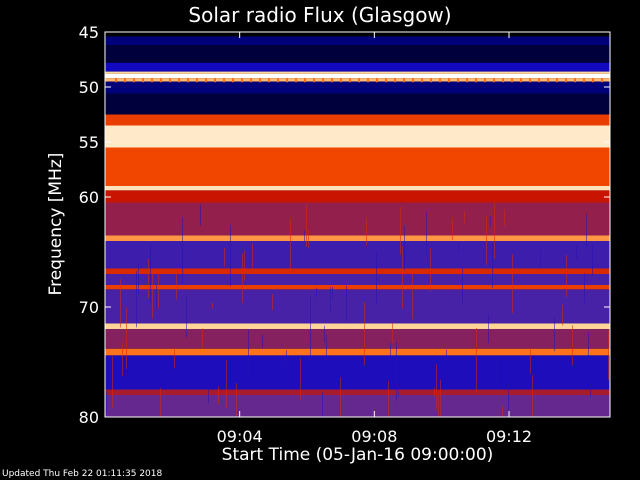  Describe the element at coordinates (320, 15) in the screenshot. I see `chart-title: Solar radio Flux (Glasgow)` at that location.